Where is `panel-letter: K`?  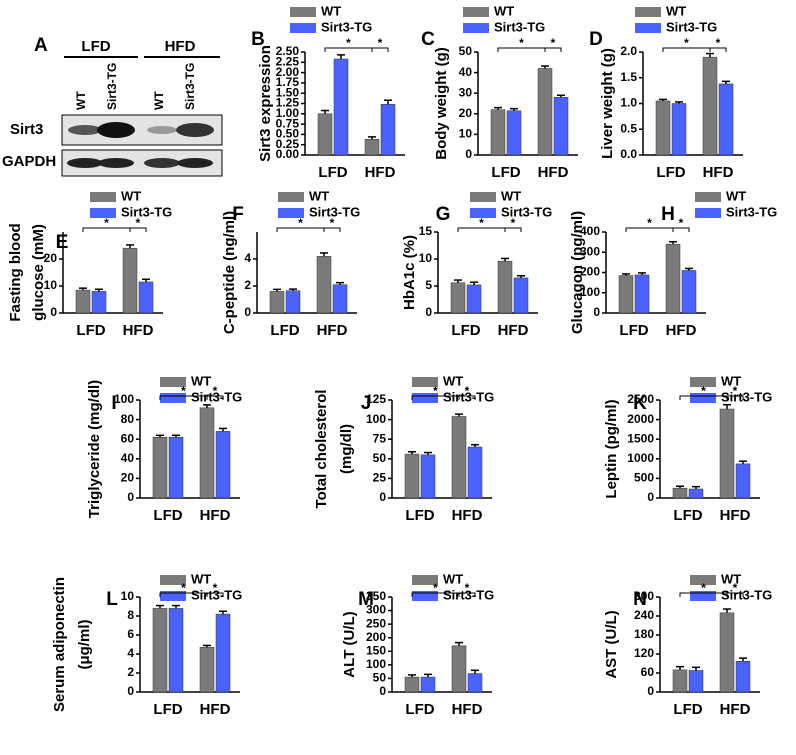 panel-letter: K is located at coordinates (640, 403).